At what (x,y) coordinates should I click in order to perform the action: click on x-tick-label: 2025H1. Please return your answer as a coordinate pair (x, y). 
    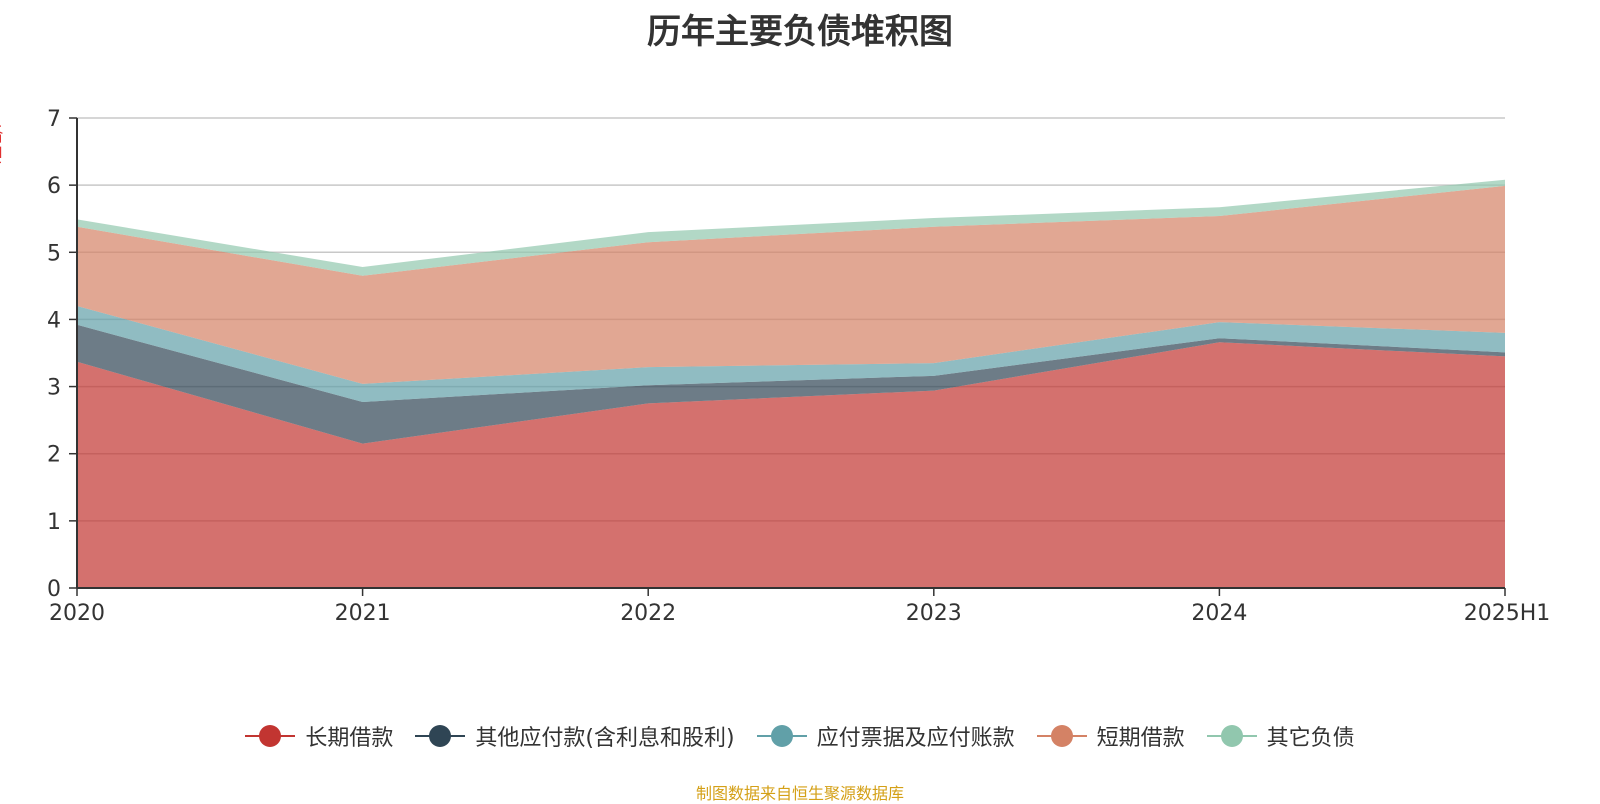
    Looking at the image, I should click on (1507, 613).